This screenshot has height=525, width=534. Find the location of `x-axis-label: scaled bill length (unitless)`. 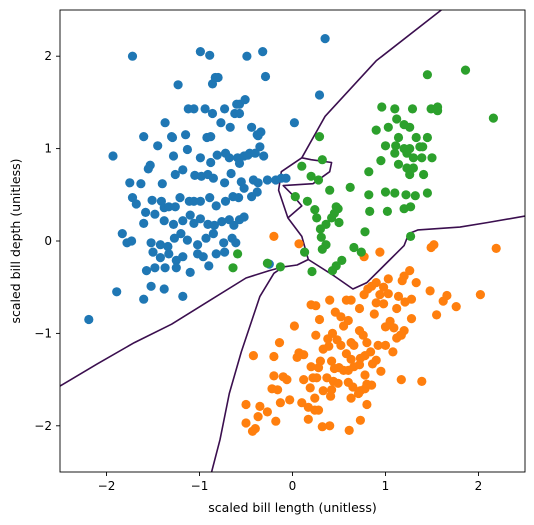

x-axis-label: scaled bill length (unitless) is located at coordinates (292, 507).